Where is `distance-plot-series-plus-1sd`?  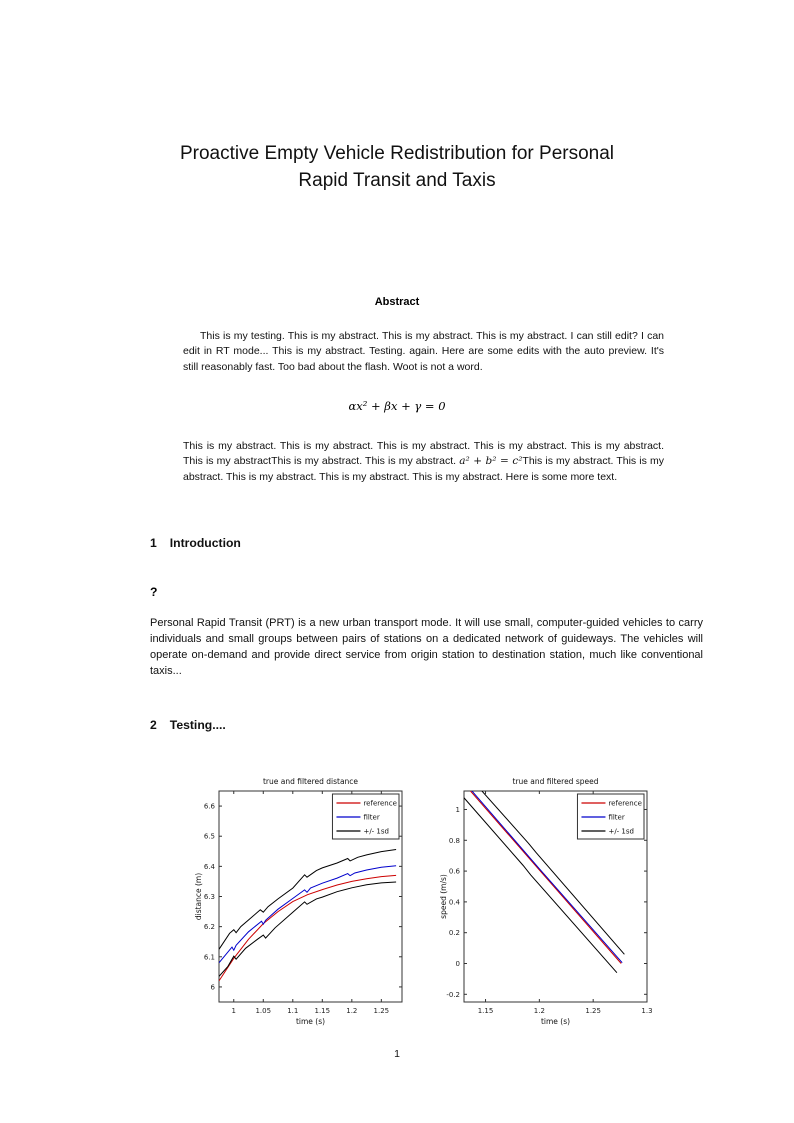 distance-plot-series-plus-1sd is located at coordinates (307, 899).